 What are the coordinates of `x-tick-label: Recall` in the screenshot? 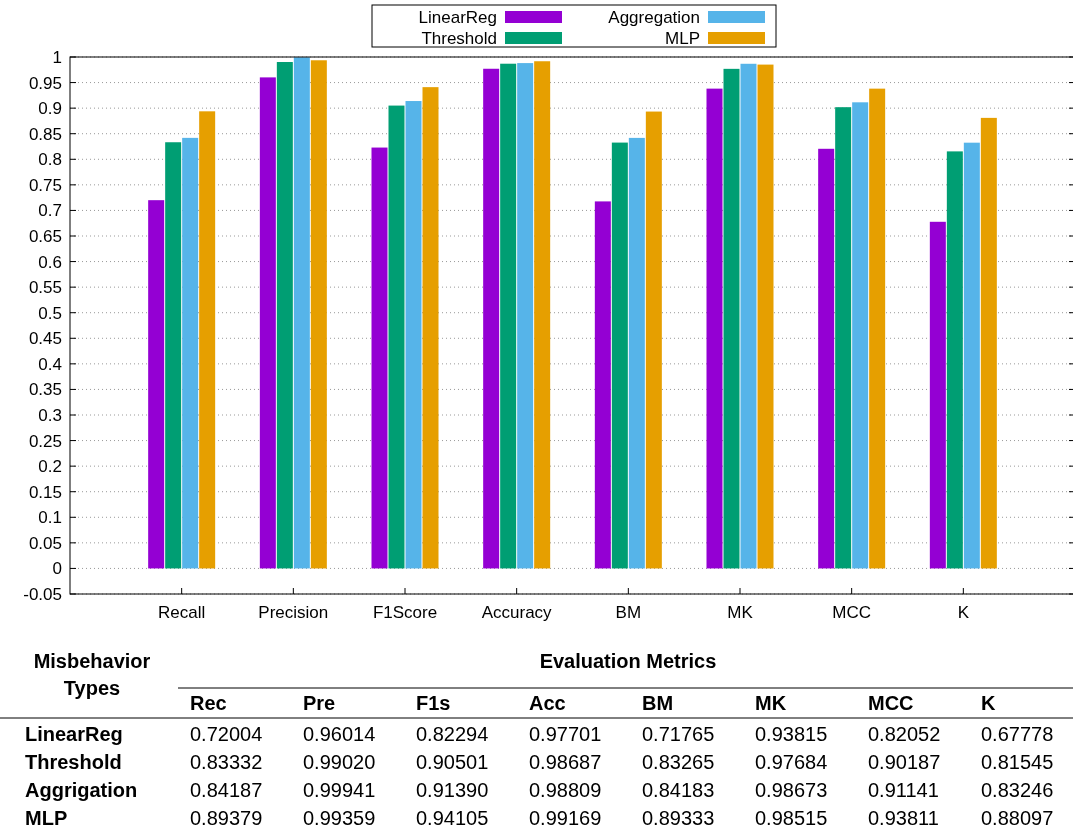 It's located at (182, 612).